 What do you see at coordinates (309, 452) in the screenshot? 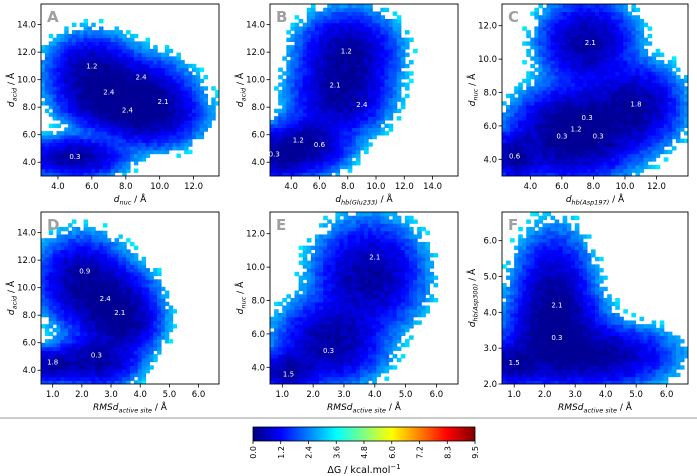
I see `colorbar-tick-label: 2.4` at bounding box center [309, 452].